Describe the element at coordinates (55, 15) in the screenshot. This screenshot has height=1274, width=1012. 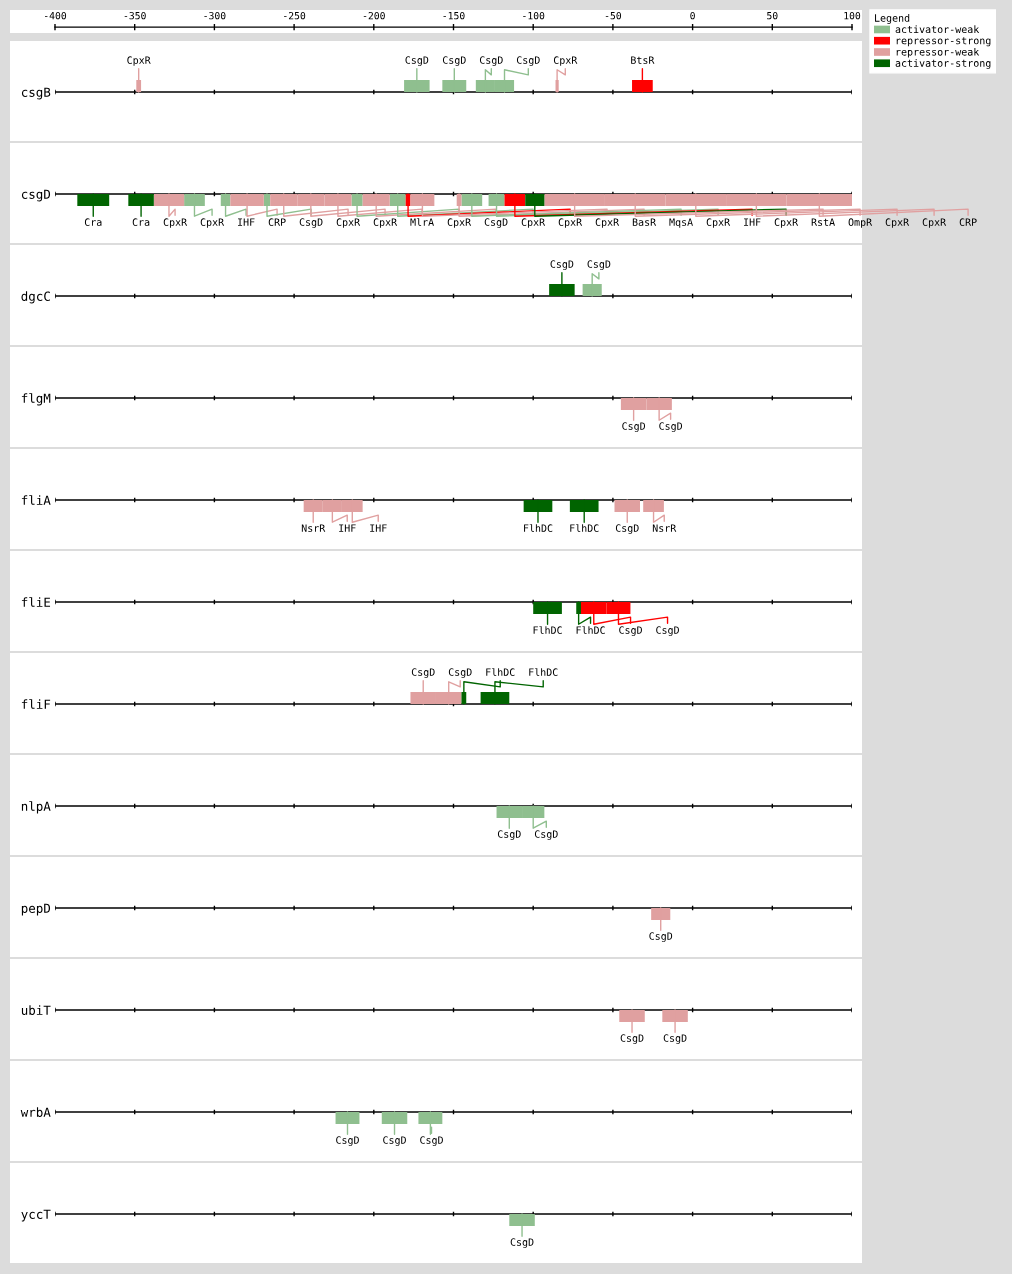
I see `x-tick-label: -400` at that location.